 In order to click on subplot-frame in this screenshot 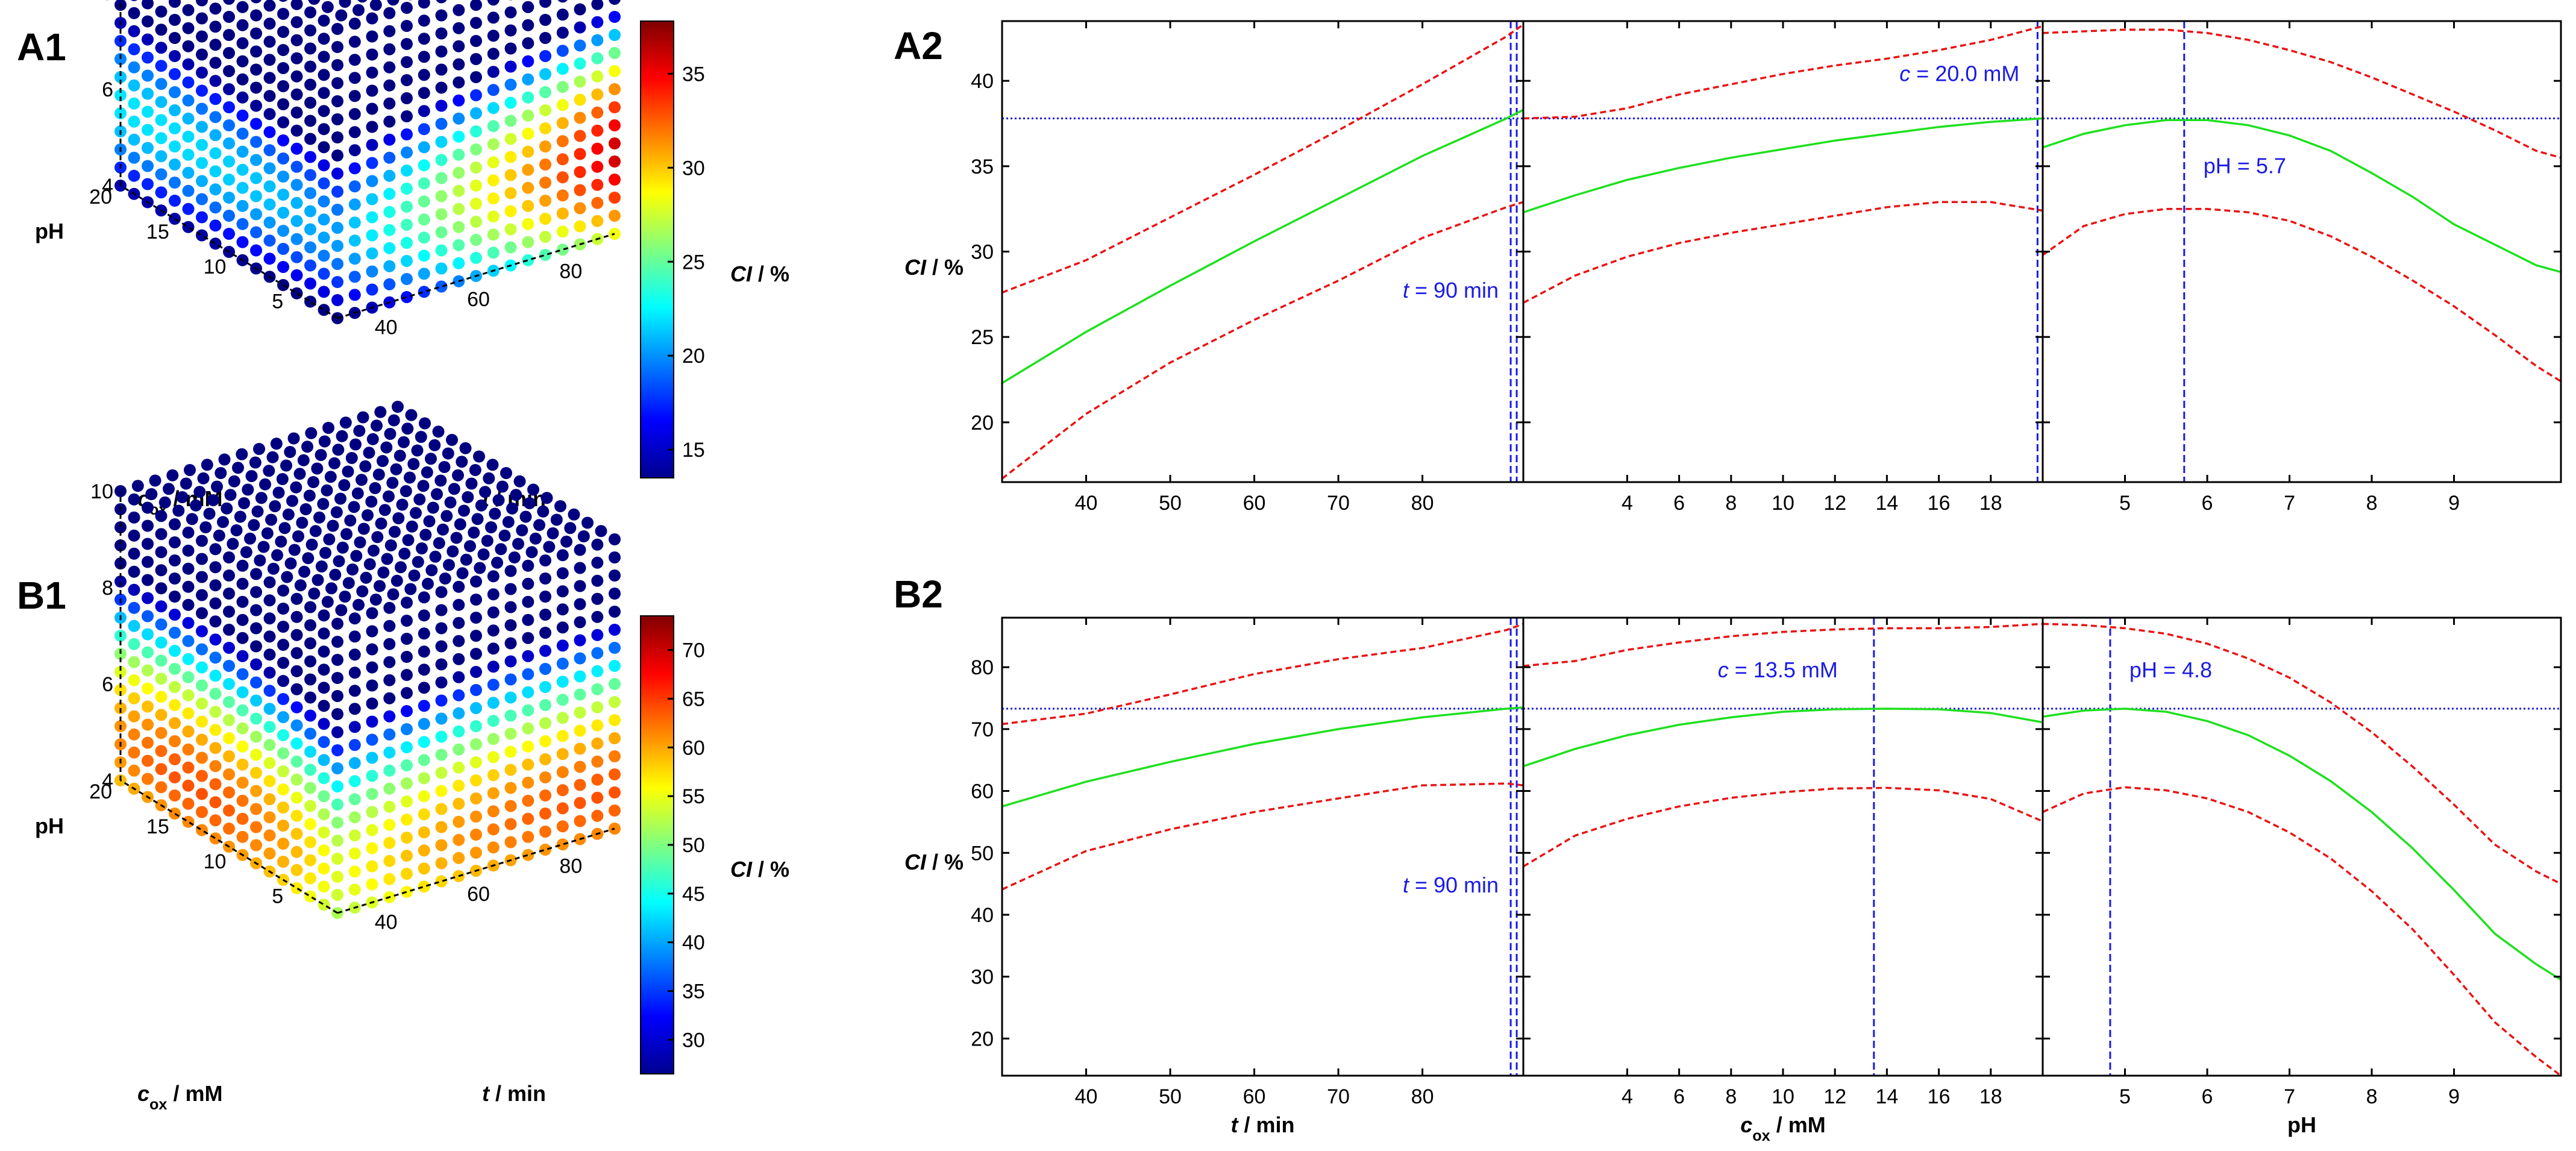, I will do `click(2302, 251)`.